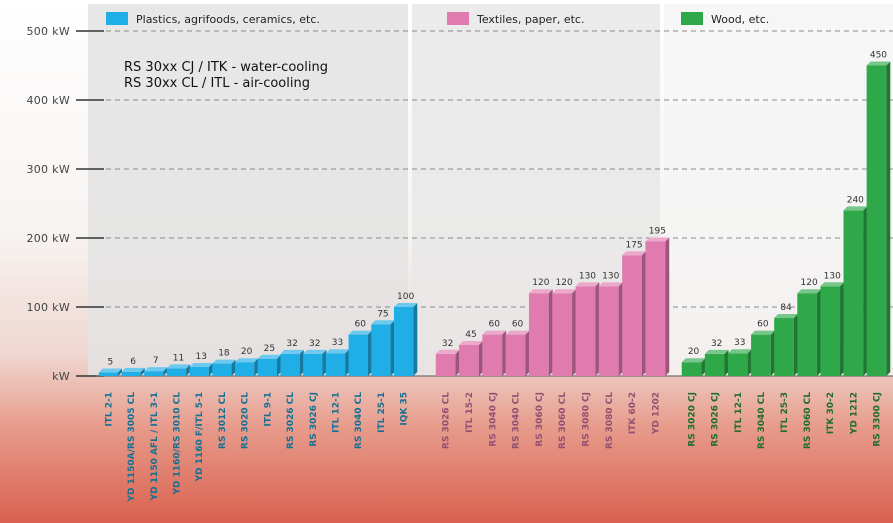 The image size is (893, 523). What do you see at coordinates (217, 83) in the screenshot?
I see `annotation-1: RS 30xx CL / ITL - air-cooling` at bounding box center [217, 83].